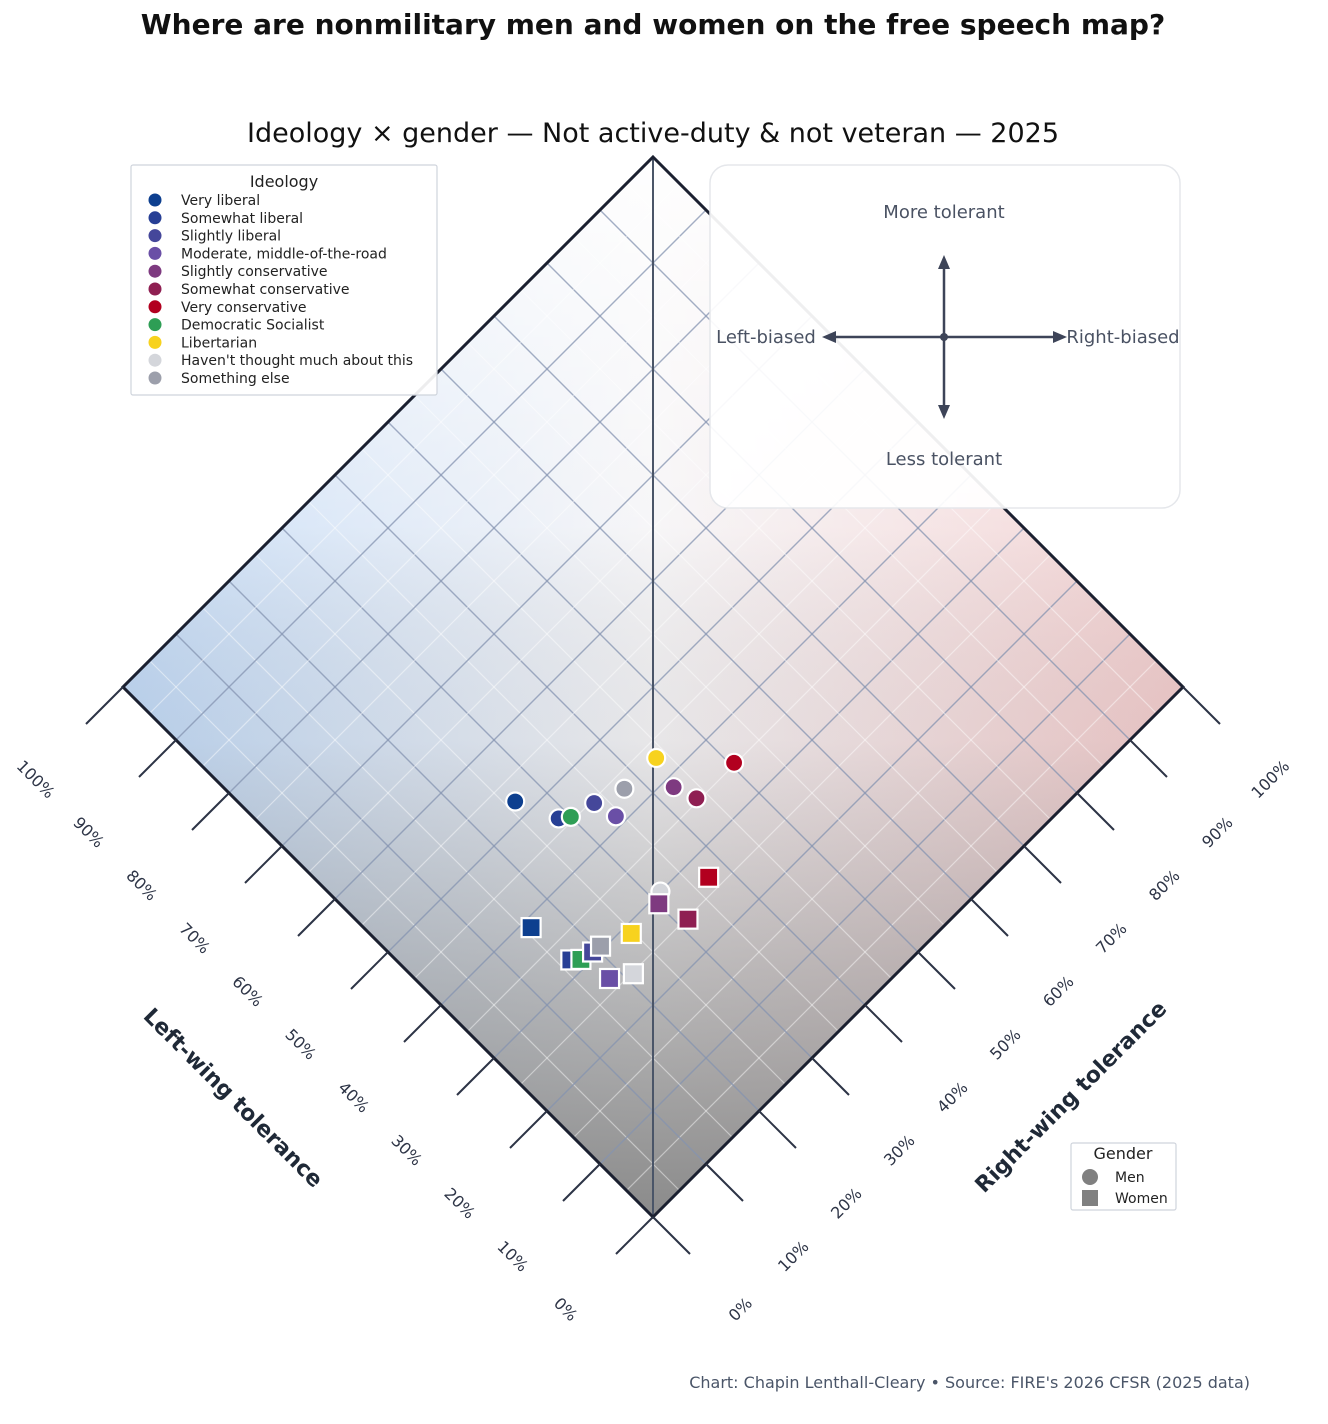 The height and width of the screenshot is (1424, 1328). Describe the element at coordinates (624, 788) in the screenshot. I see `point-men-something-else` at that location.